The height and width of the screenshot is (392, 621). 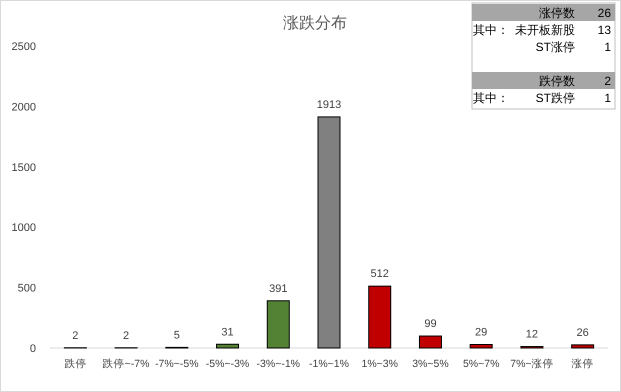 I want to click on annotation: 2, so click(x=608, y=81).